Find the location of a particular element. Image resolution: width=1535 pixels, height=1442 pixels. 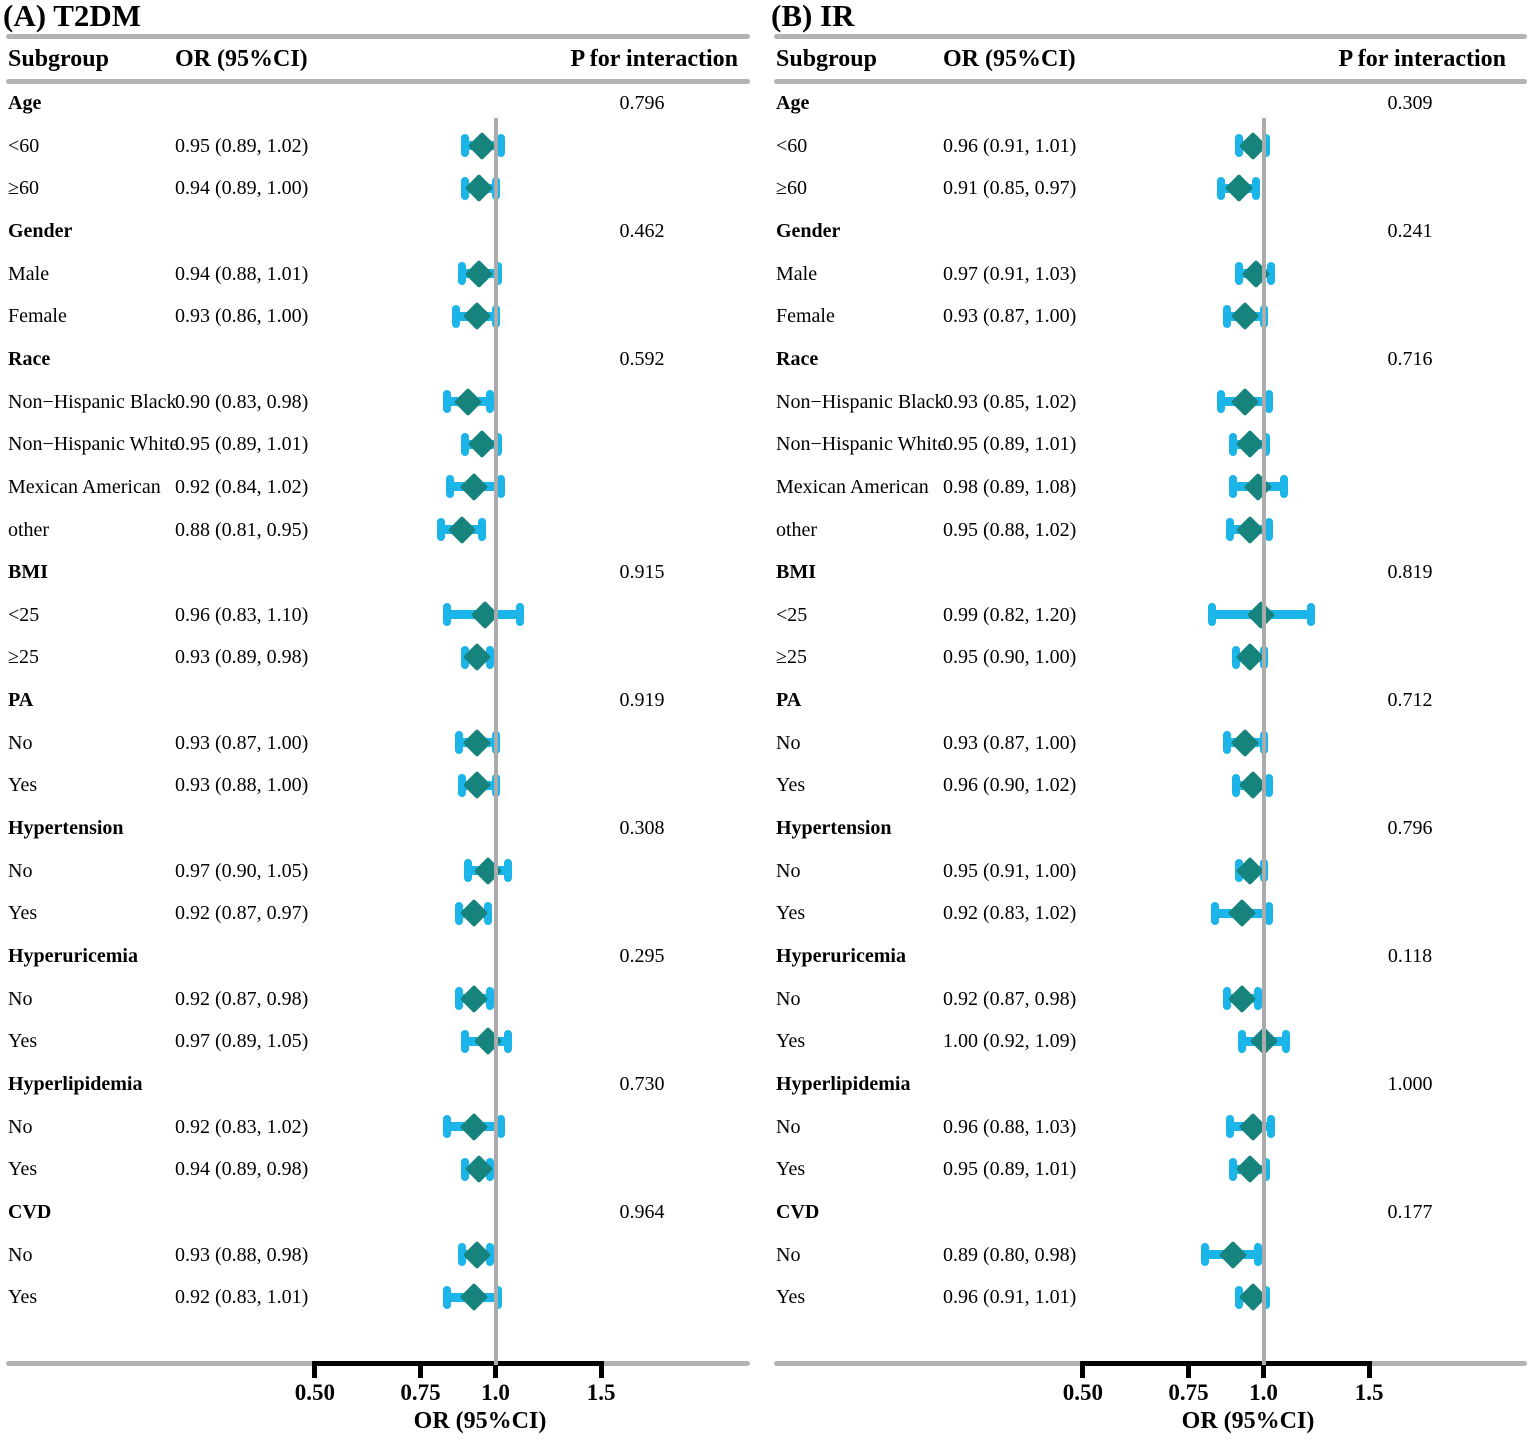

p-interaction-value: 0.295 is located at coordinates (642, 956).